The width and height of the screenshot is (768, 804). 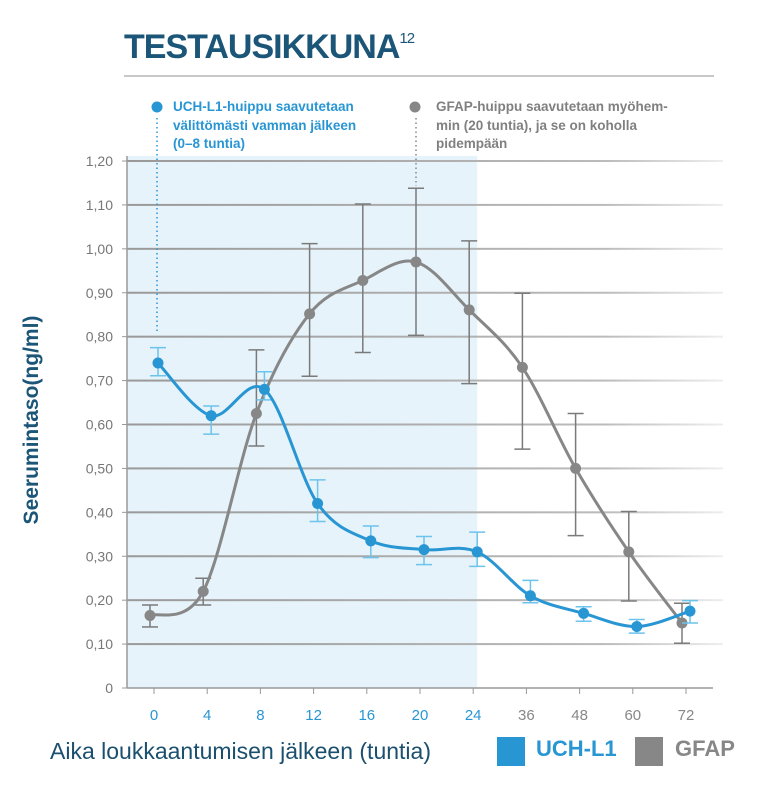 I want to click on legend-label-gfap: GFAP, so click(x=705, y=748).